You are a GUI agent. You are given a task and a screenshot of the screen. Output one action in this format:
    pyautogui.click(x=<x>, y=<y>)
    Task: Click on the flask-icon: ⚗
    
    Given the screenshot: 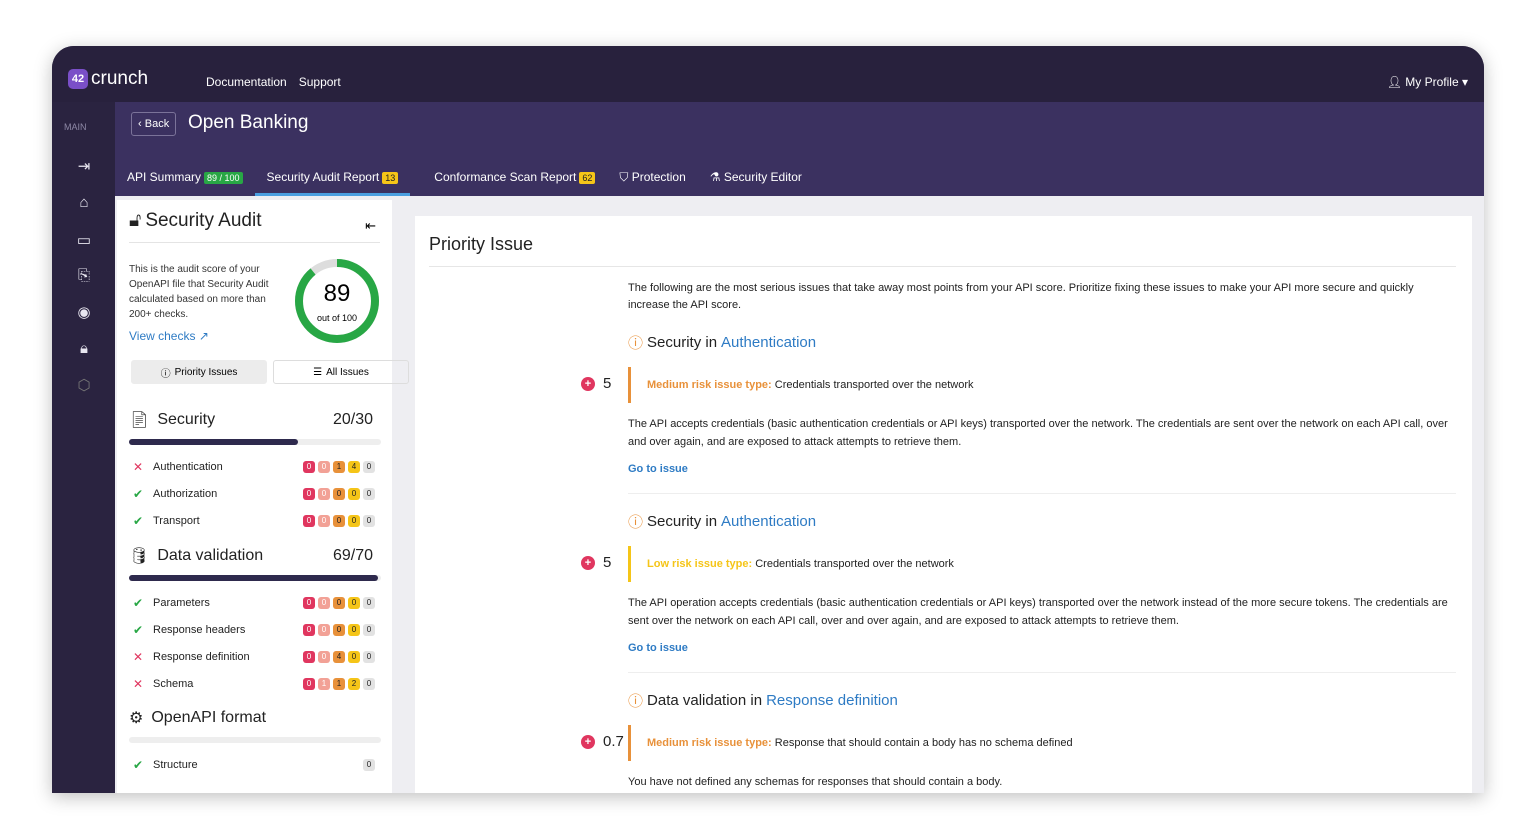 What is the action you would take?
    pyautogui.click(x=716, y=177)
    